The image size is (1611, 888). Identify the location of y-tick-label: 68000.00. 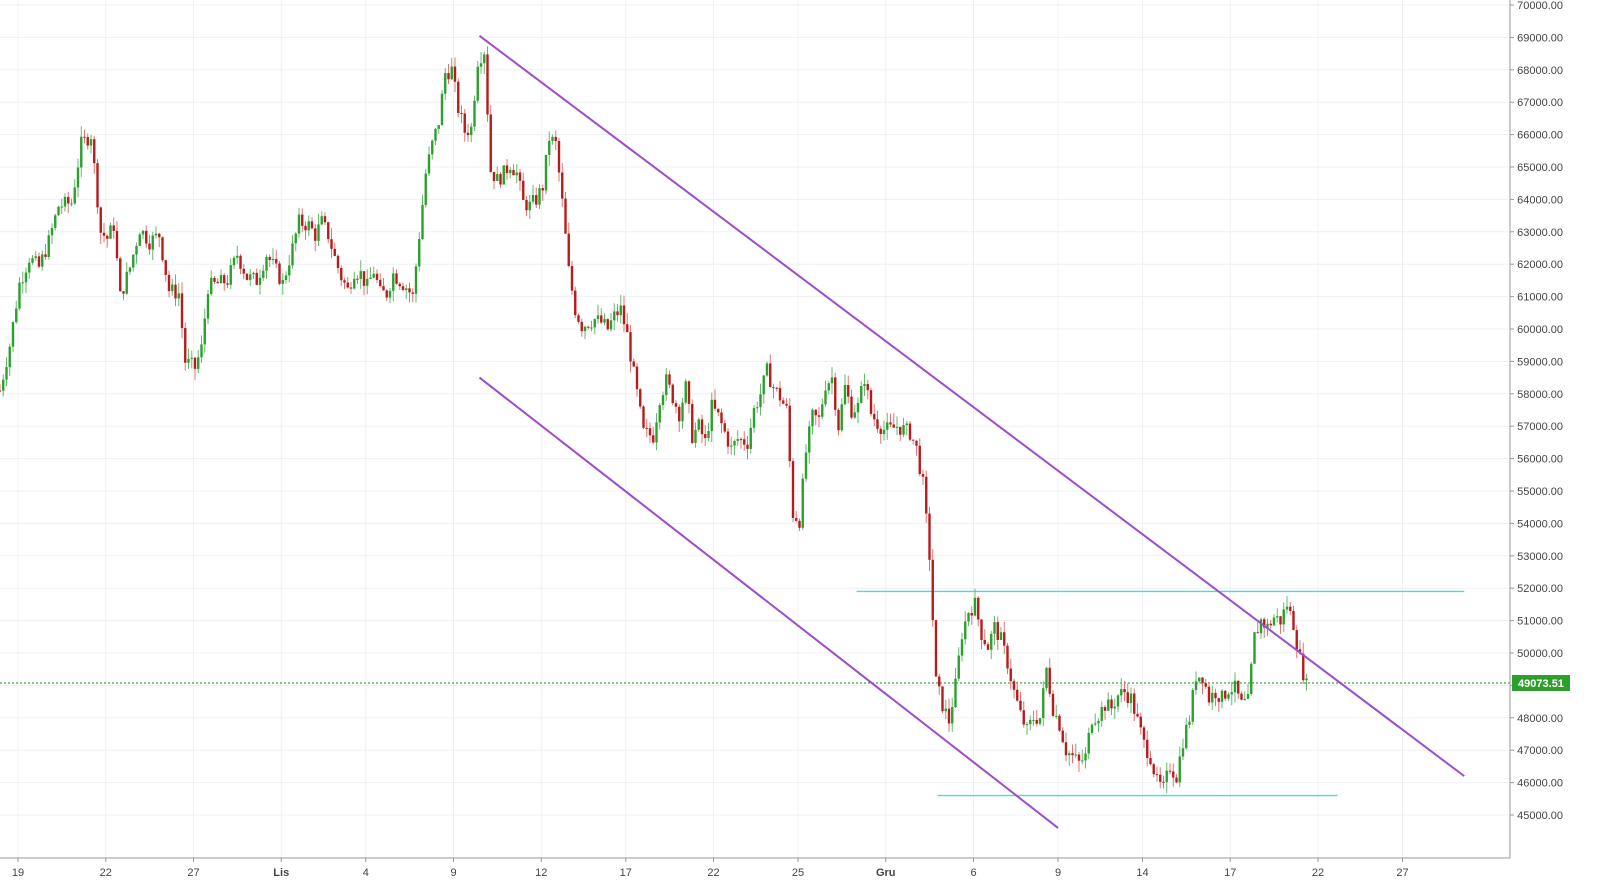
(1540, 71).